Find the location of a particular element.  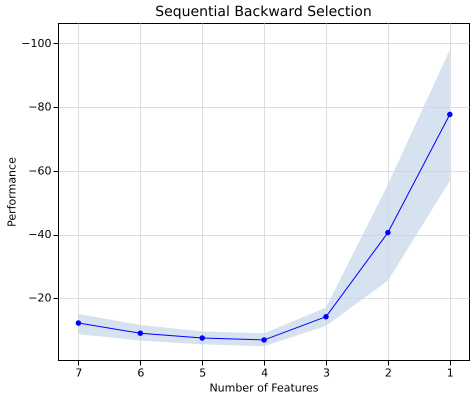

x-tick-label: 7 is located at coordinates (78, 373).